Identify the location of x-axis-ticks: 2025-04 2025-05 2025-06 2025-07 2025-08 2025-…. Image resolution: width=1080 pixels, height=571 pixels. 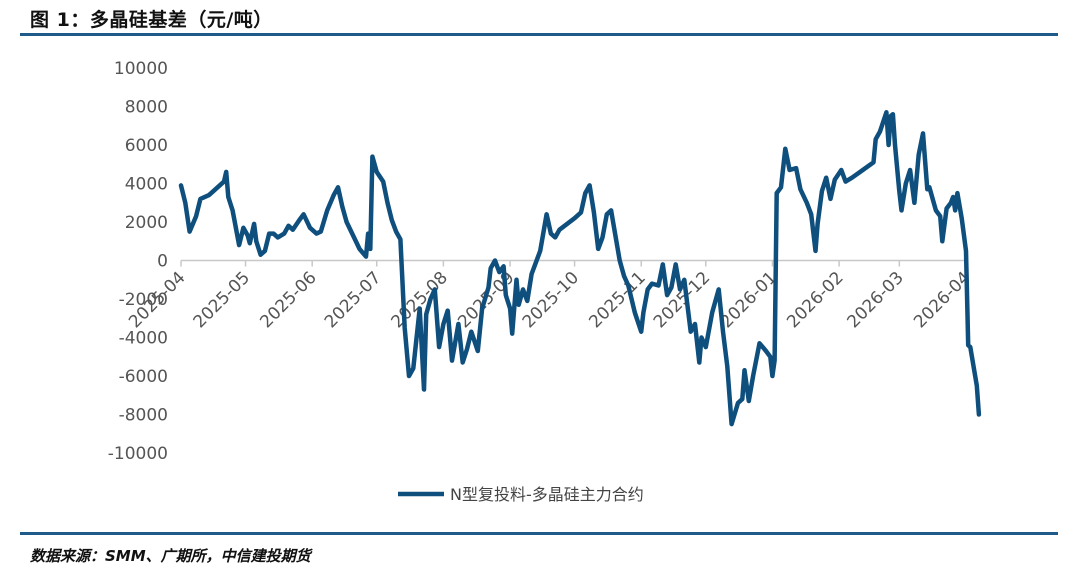
(549, 300).